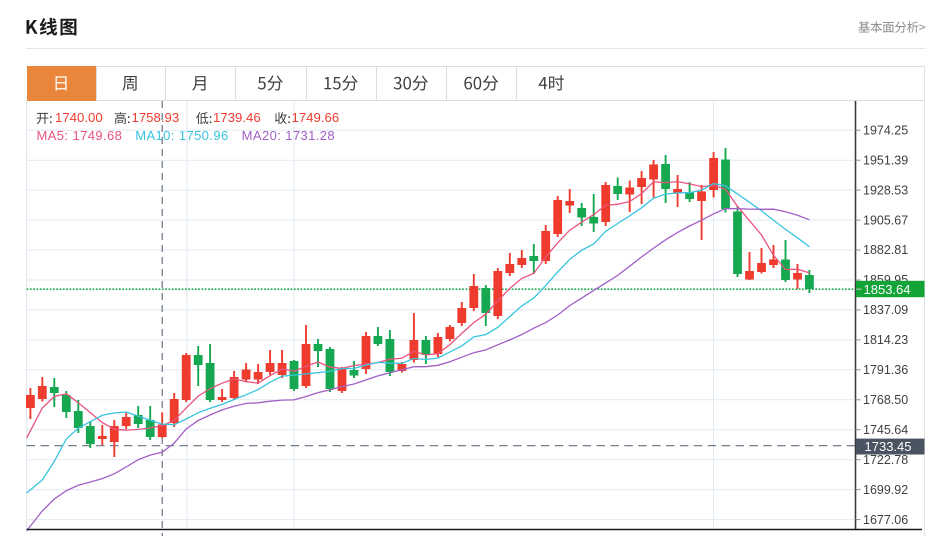 The image size is (935, 536). I want to click on svg-text: 1733.45, so click(888, 446).